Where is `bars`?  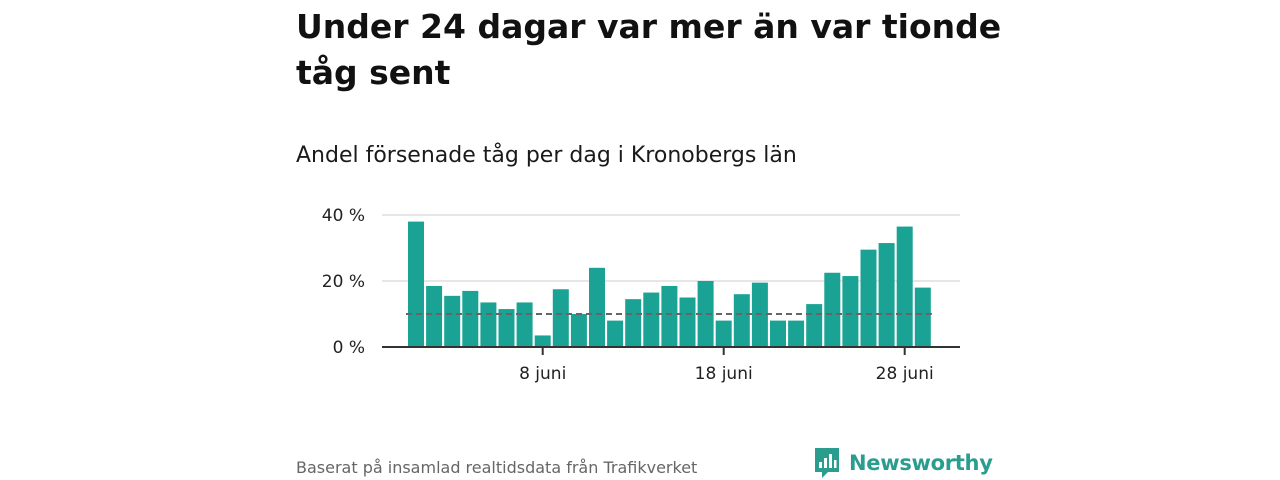 bars is located at coordinates (669, 284).